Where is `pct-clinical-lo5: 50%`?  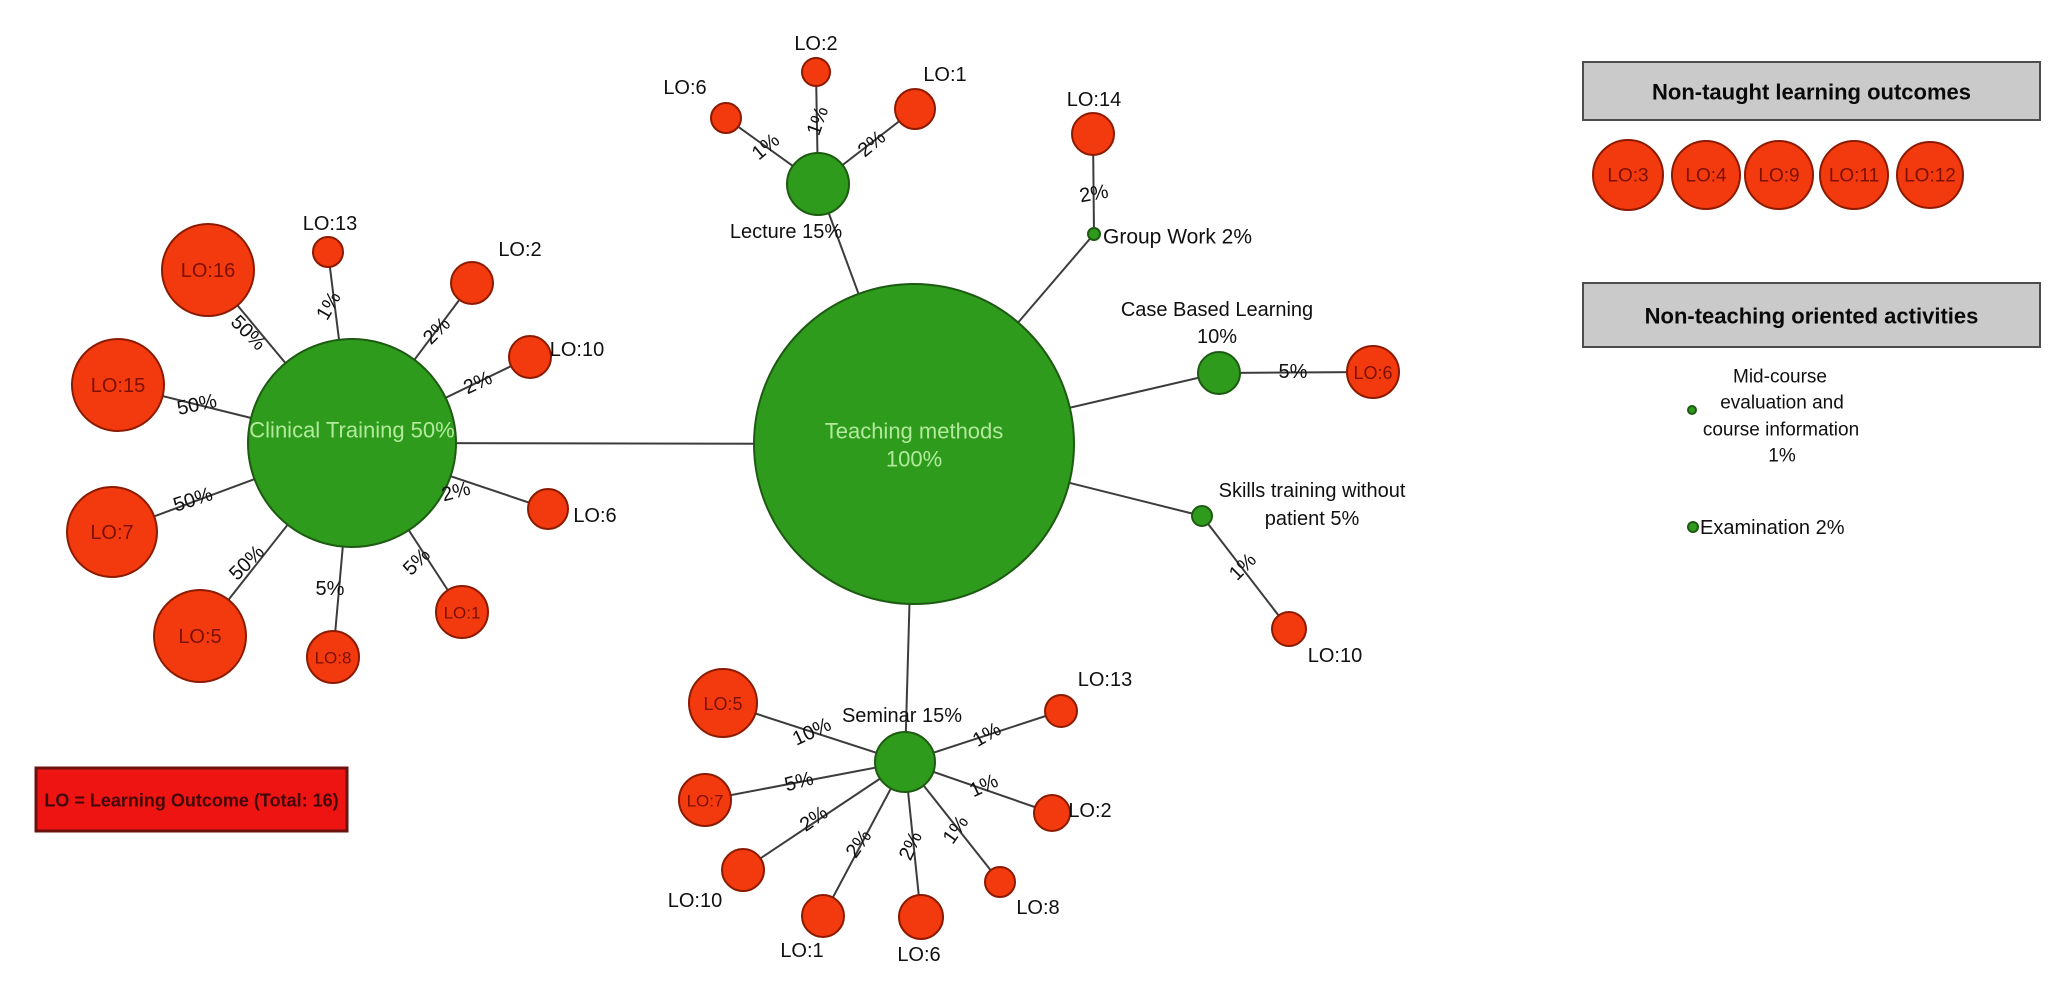 pct-clinical-lo5: 50% is located at coordinates (247, 563).